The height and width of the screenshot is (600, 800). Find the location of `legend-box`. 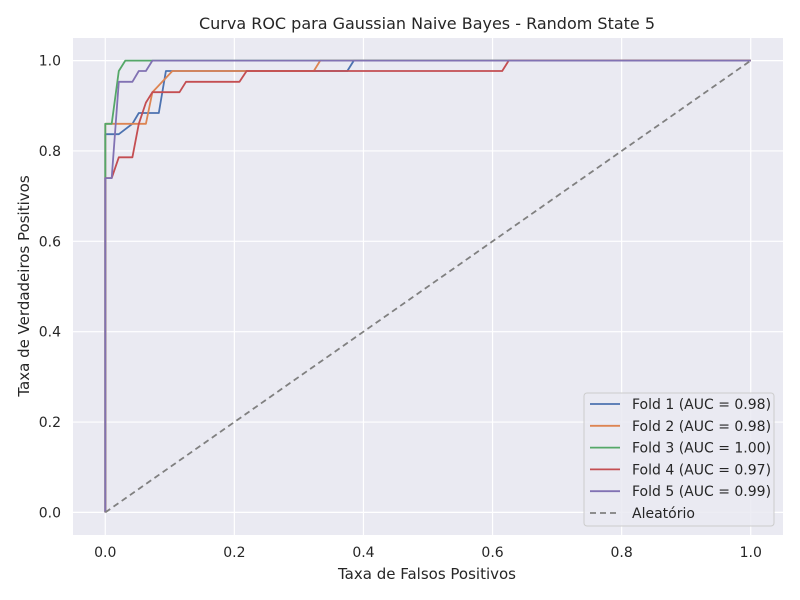

legend-box is located at coordinates (679, 459).